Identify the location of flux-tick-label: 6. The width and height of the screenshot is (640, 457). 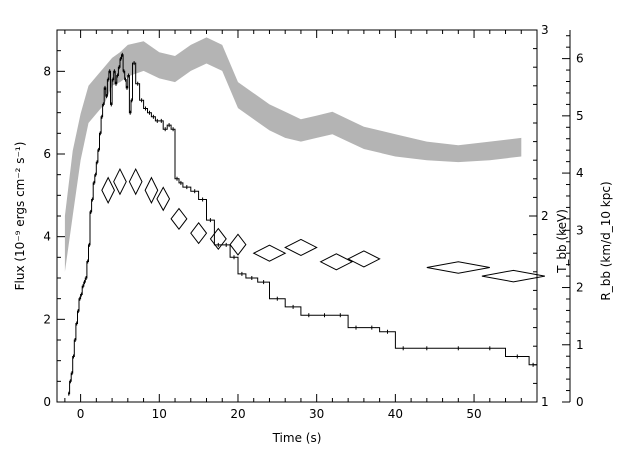
(47, 154).